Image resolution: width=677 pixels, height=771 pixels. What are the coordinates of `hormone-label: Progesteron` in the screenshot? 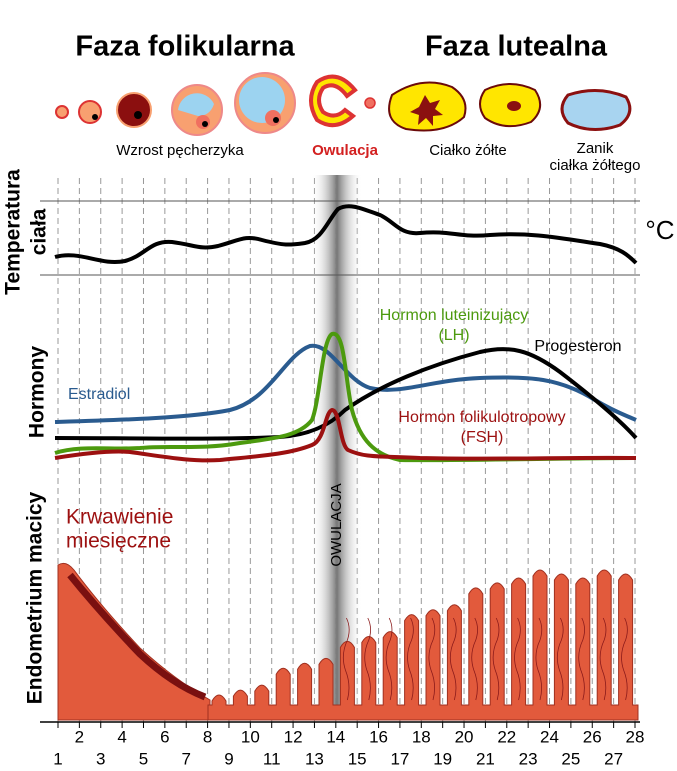 It's located at (577, 346).